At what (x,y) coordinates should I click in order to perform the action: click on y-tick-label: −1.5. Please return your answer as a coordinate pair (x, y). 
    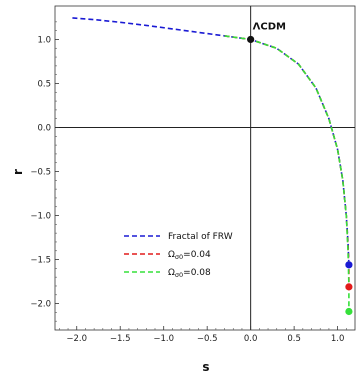
    Looking at the image, I should click on (40, 261).